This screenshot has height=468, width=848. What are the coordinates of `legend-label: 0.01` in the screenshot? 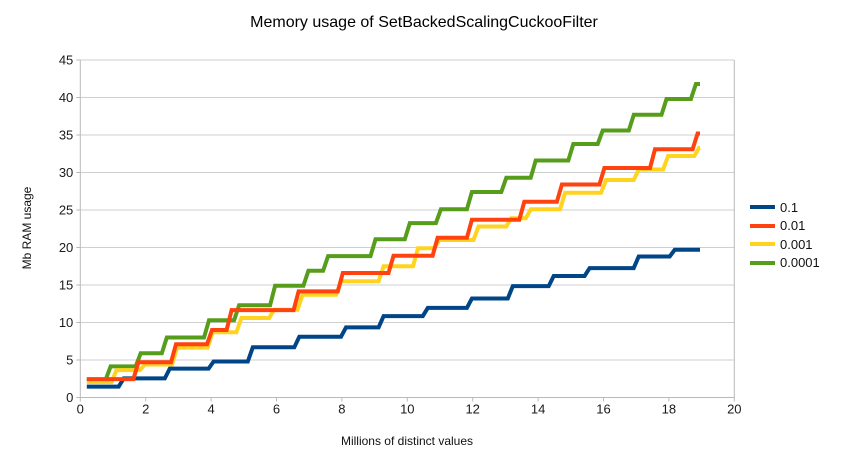 It's located at (793, 226).